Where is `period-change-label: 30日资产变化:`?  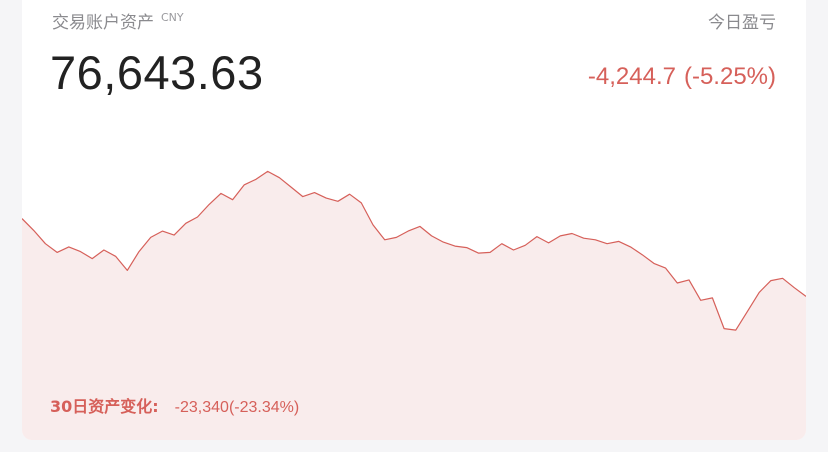
period-change-label: 30日资产变化: is located at coordinates (104, 406).